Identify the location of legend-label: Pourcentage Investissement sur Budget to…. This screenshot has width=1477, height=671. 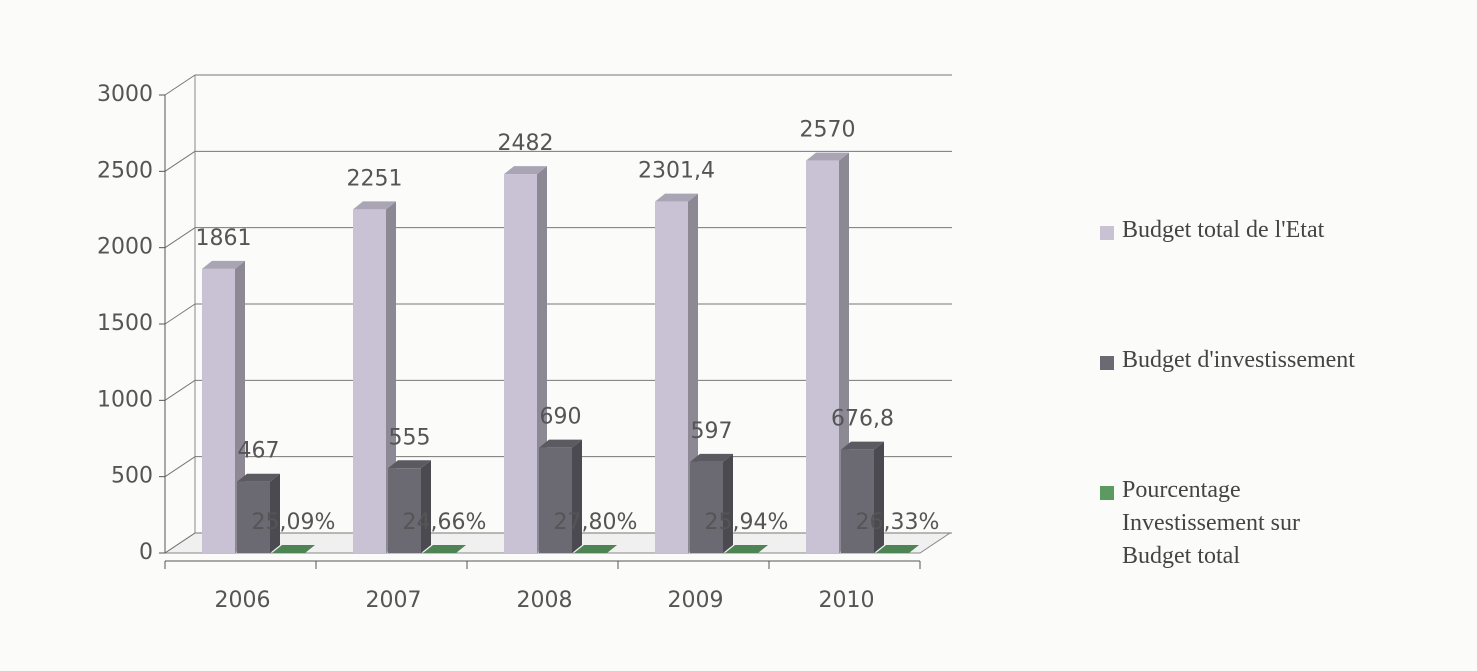
(1211, 523).